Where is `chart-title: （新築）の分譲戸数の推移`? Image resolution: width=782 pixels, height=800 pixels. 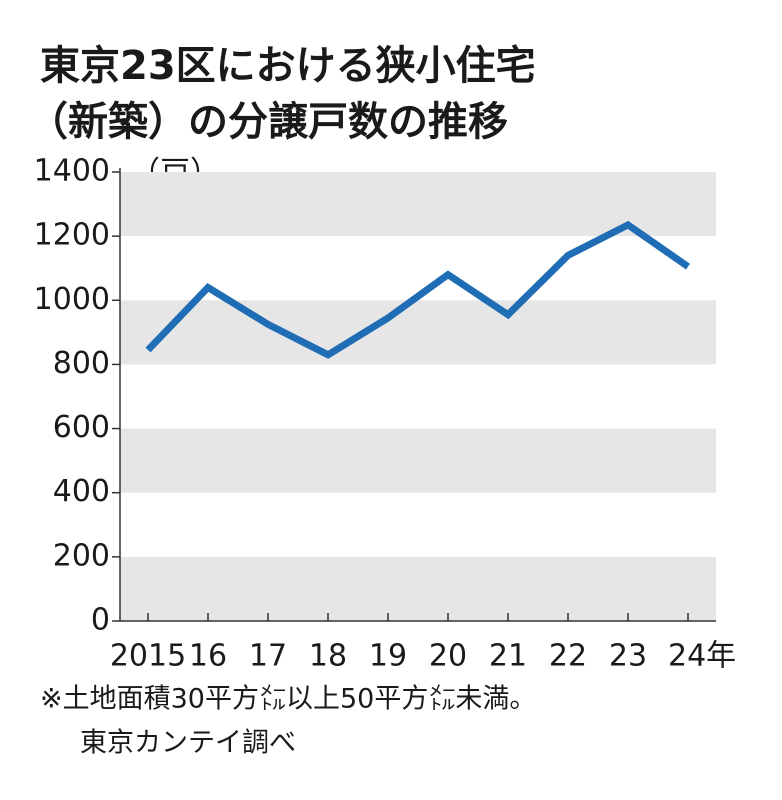 chart-title: （新築）の分譲戸数の推移 is located at coordinates (268, 122).